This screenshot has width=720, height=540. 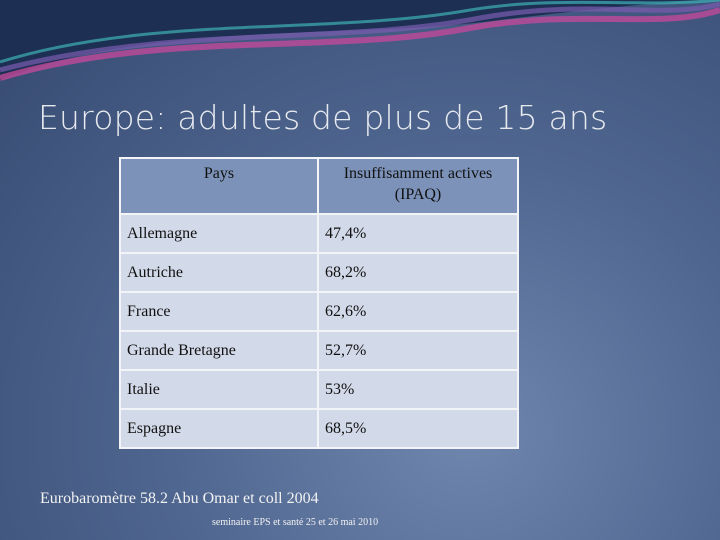 What do you see at coordinates (418, 350) in the screenshot?
I see `value-cell: 52,7%` at bounding box center [418, 350].